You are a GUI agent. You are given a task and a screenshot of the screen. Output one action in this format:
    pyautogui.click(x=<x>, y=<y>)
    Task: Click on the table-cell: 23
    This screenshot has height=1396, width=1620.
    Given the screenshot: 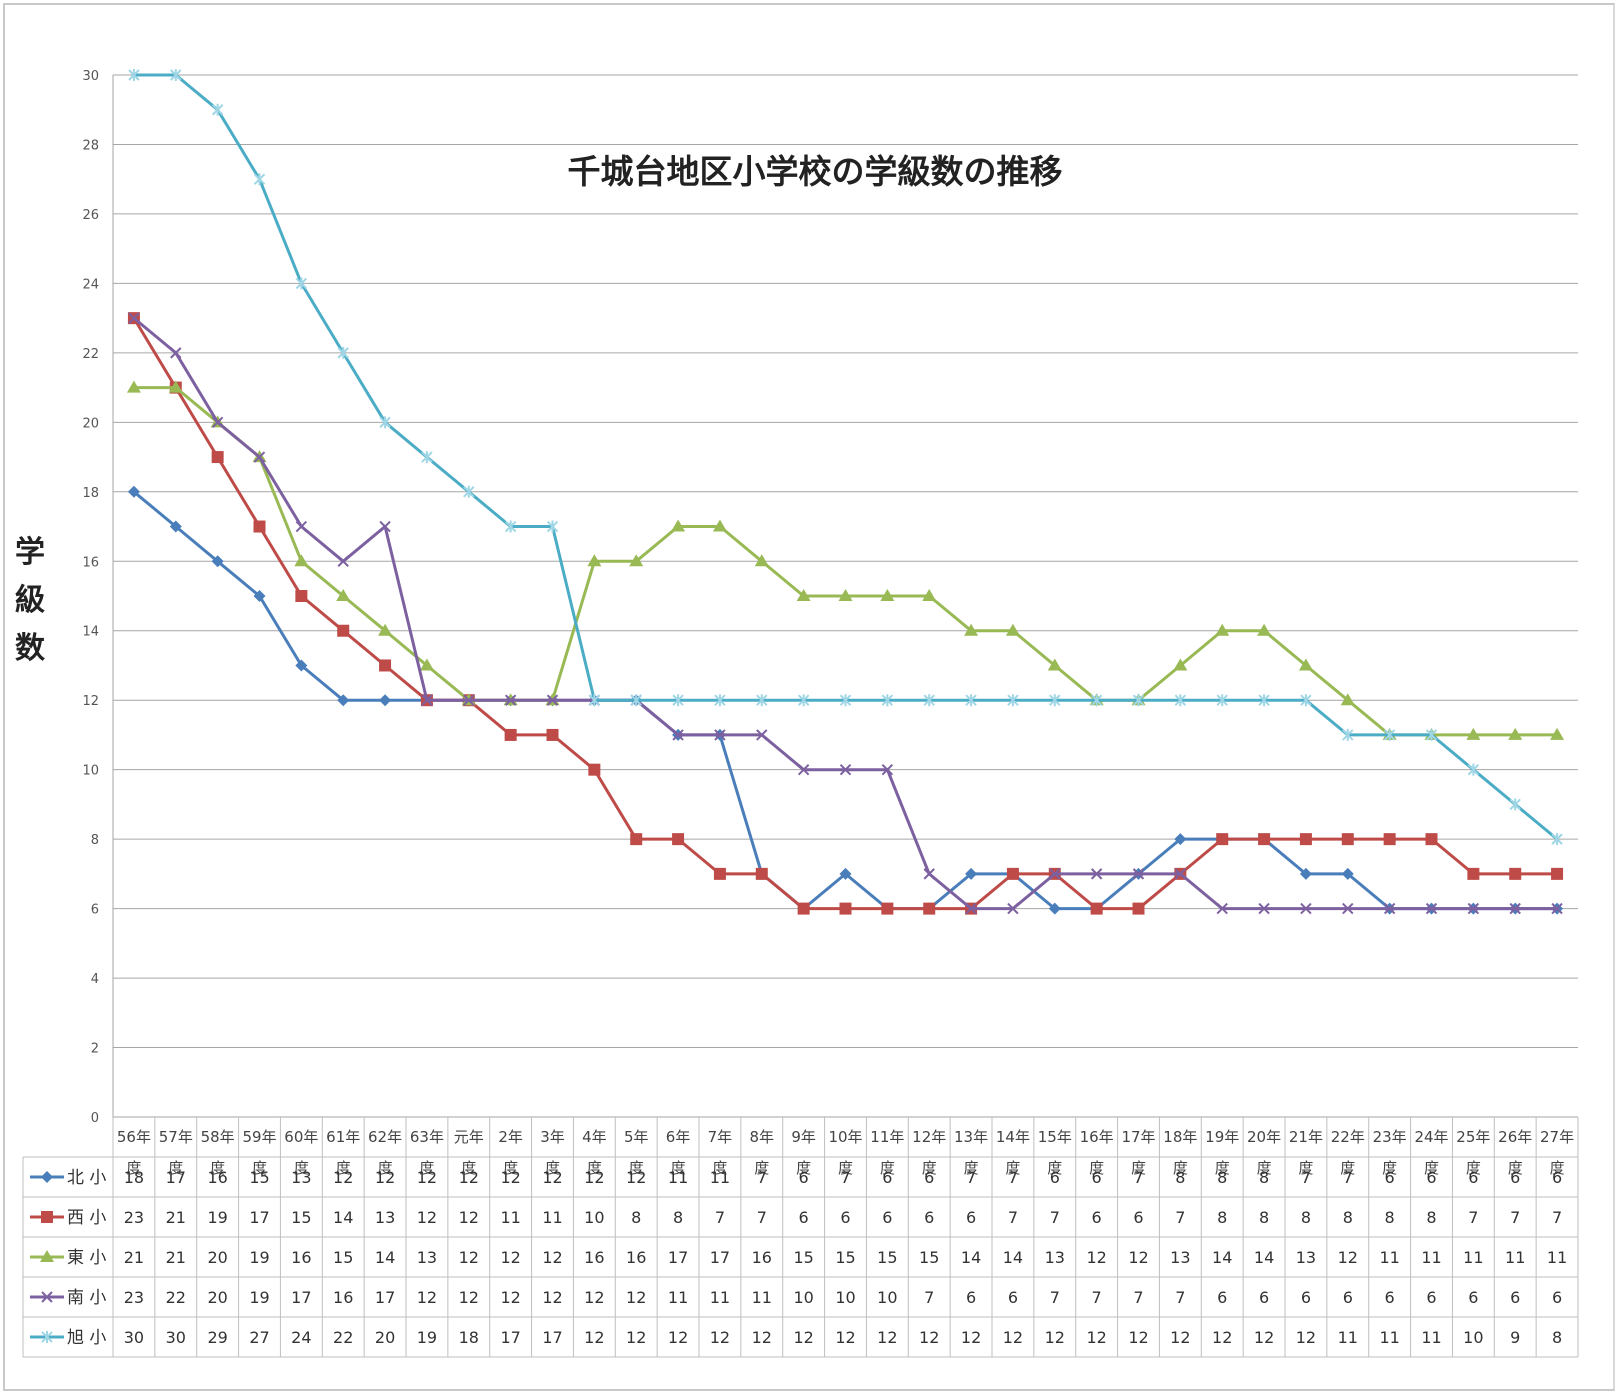 What is the action you would take?
    pyautogui.click(x=134, y=1297)
    